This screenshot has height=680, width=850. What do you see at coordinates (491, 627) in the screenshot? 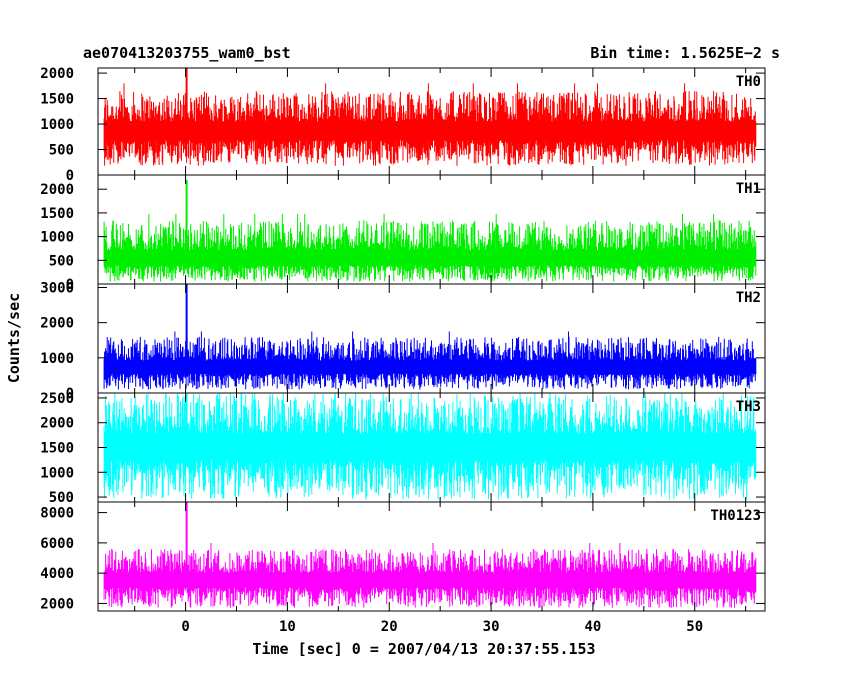
I see `x-tick-label: 30` at bounding box center [491, 627].